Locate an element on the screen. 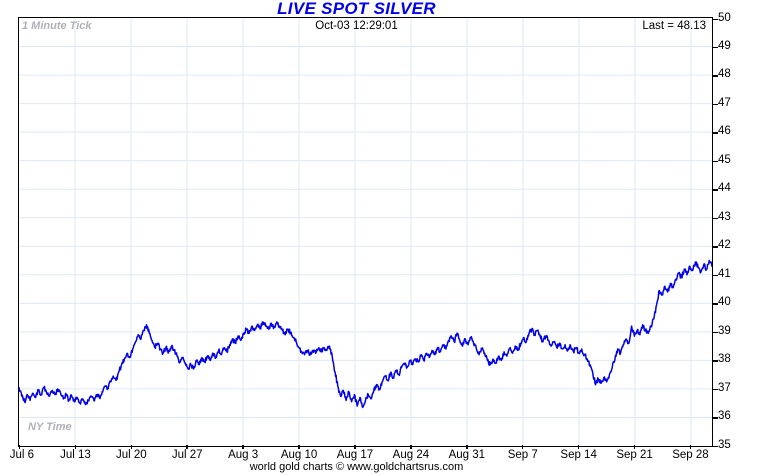 This screenshot has width=760, height=475. y-axis: 35 36 37 38 39 40 41 42 43 44 45 46 47 48 49 50 is located at coordinates (736, 237).